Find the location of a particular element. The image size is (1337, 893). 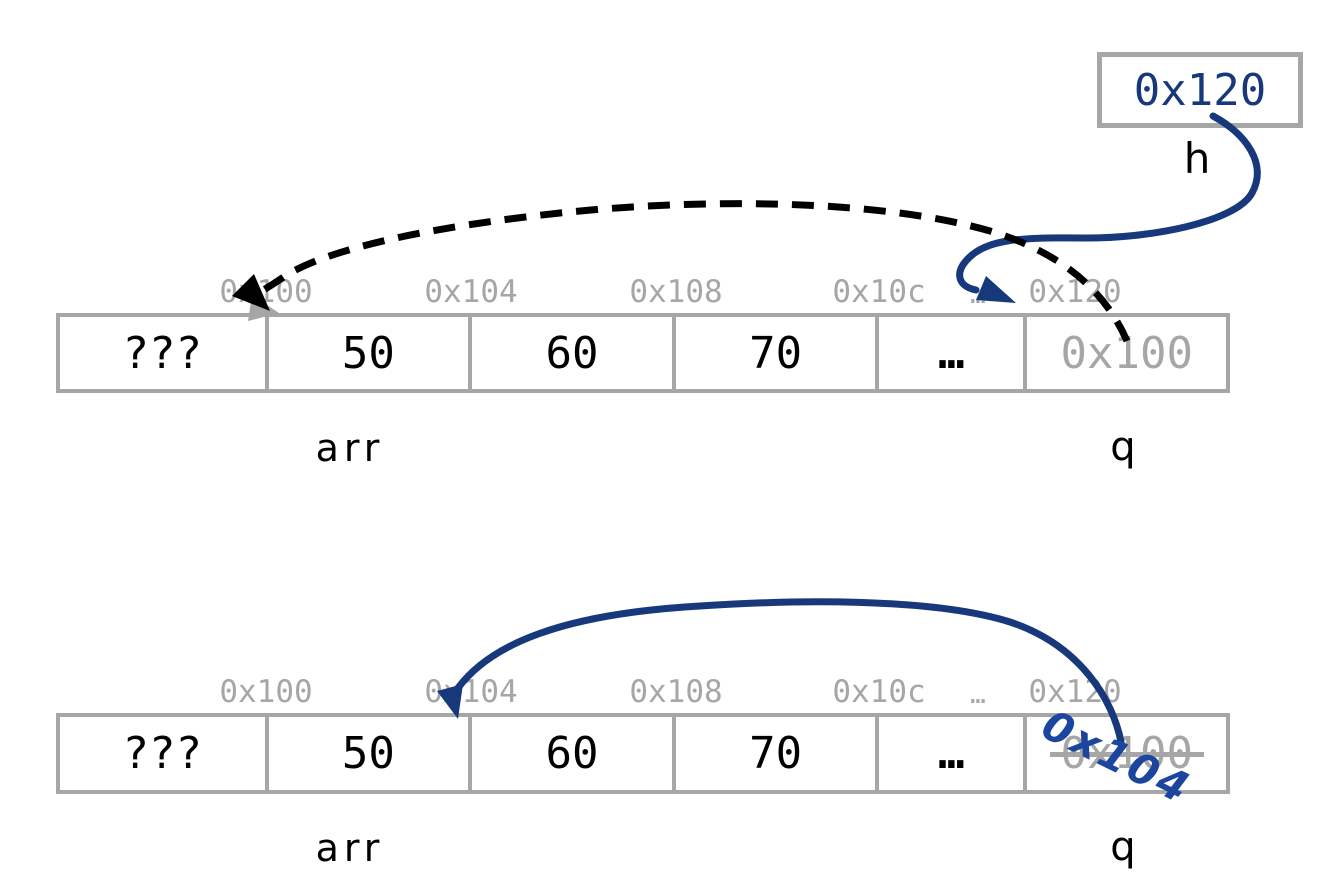

q-variable-label: q is located at coordinates (1123, 447).